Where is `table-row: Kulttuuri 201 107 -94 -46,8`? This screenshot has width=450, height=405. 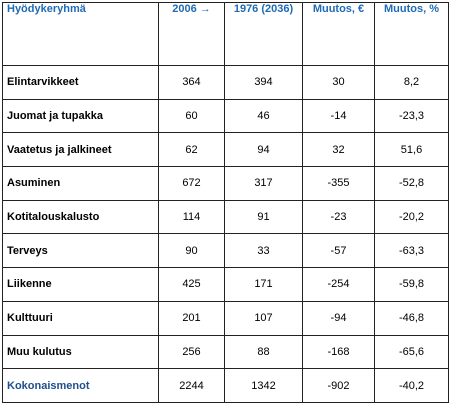 table-row: Kulttuuri 201 107 -94 -46,8 is located at coordinates (225, 318).